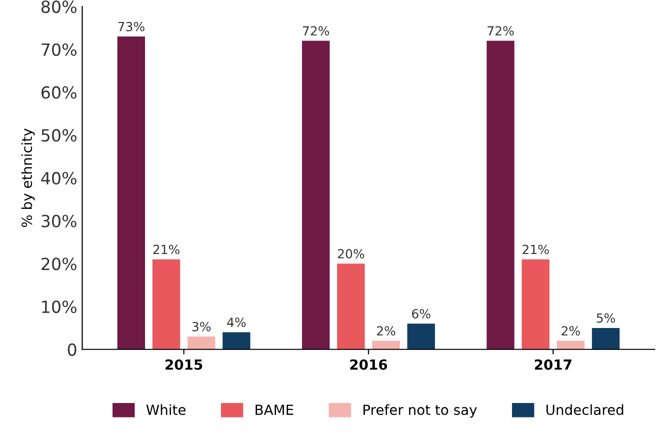 The width and height of the screenshot is (658, 434). I want to click on y-tick-label: 30%, so click(59, 221).